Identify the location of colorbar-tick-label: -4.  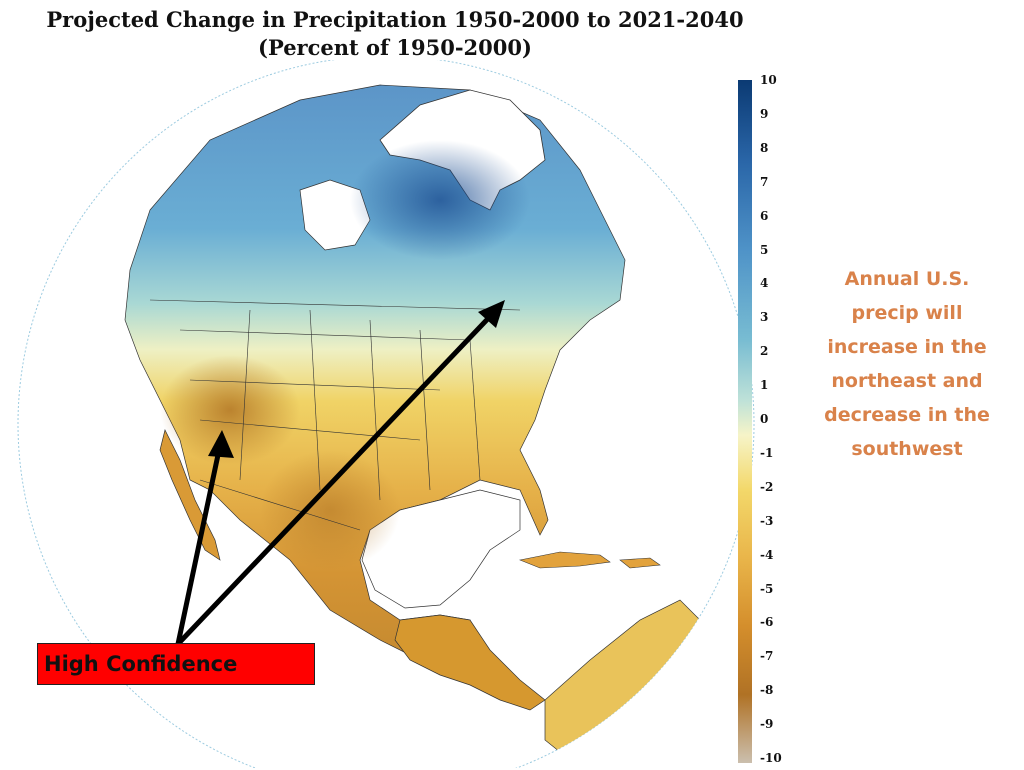
(767, 554).